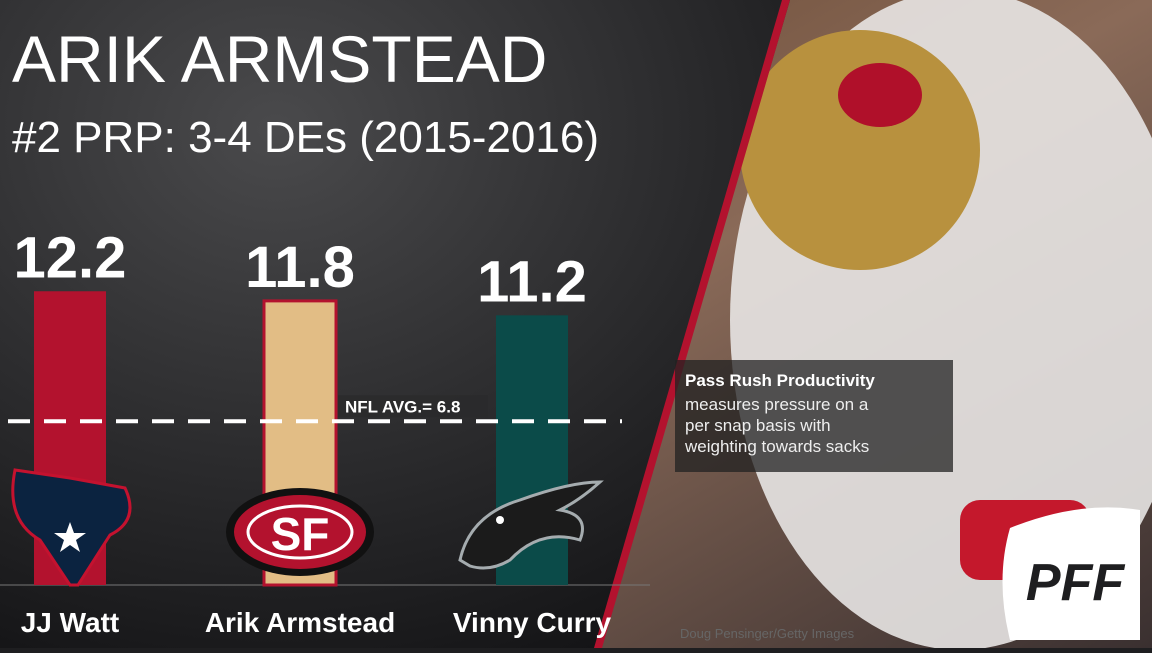 The image size is (1152, 653). I want to click on svg-text: SF, so click(300, 534).